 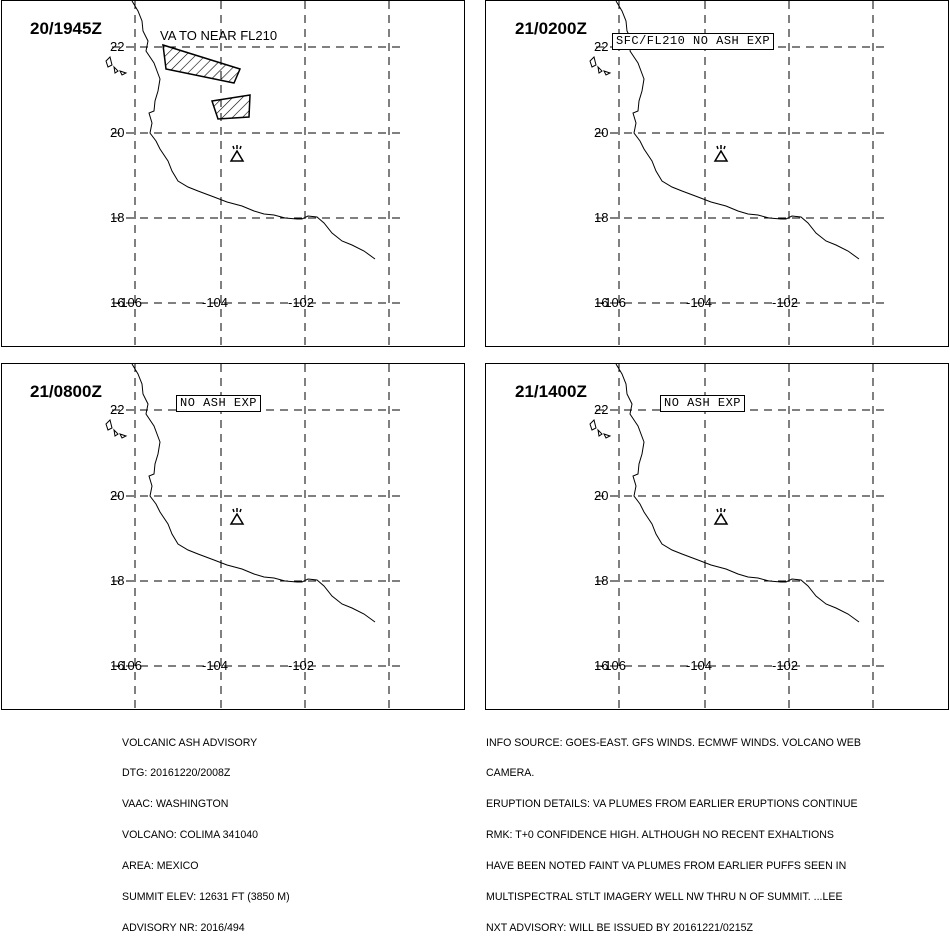 What do you see at coordinates (510, 773) in the screenshot?
I see `advisory-line: CAMERA.` at bounding box center [510, 773].